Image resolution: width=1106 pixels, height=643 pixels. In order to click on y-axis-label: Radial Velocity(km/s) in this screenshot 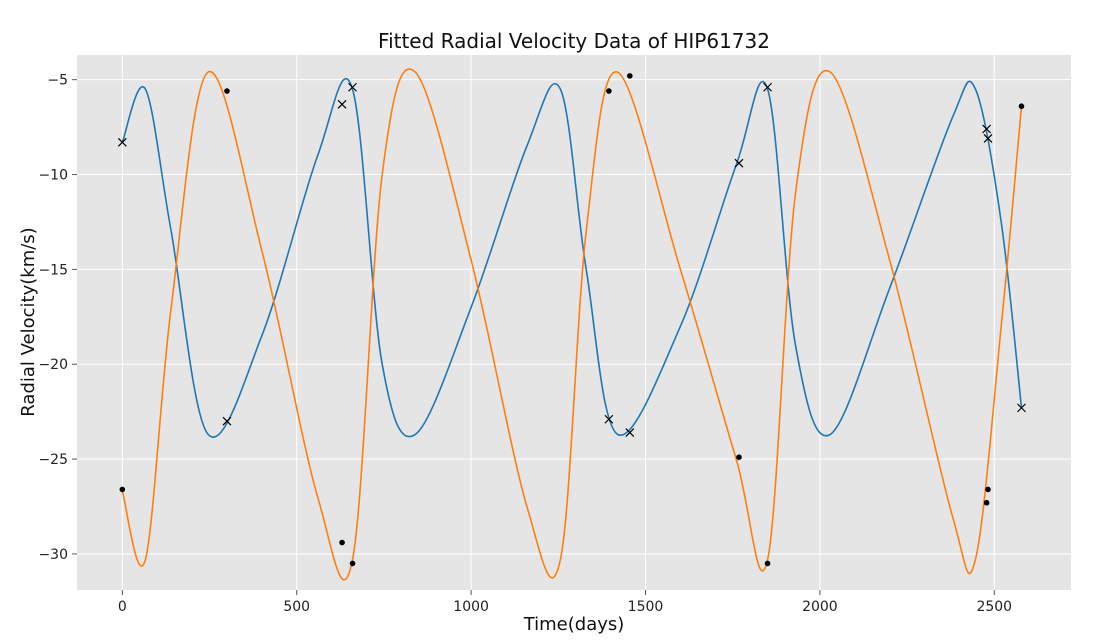, I will do `click(28, 321)`.